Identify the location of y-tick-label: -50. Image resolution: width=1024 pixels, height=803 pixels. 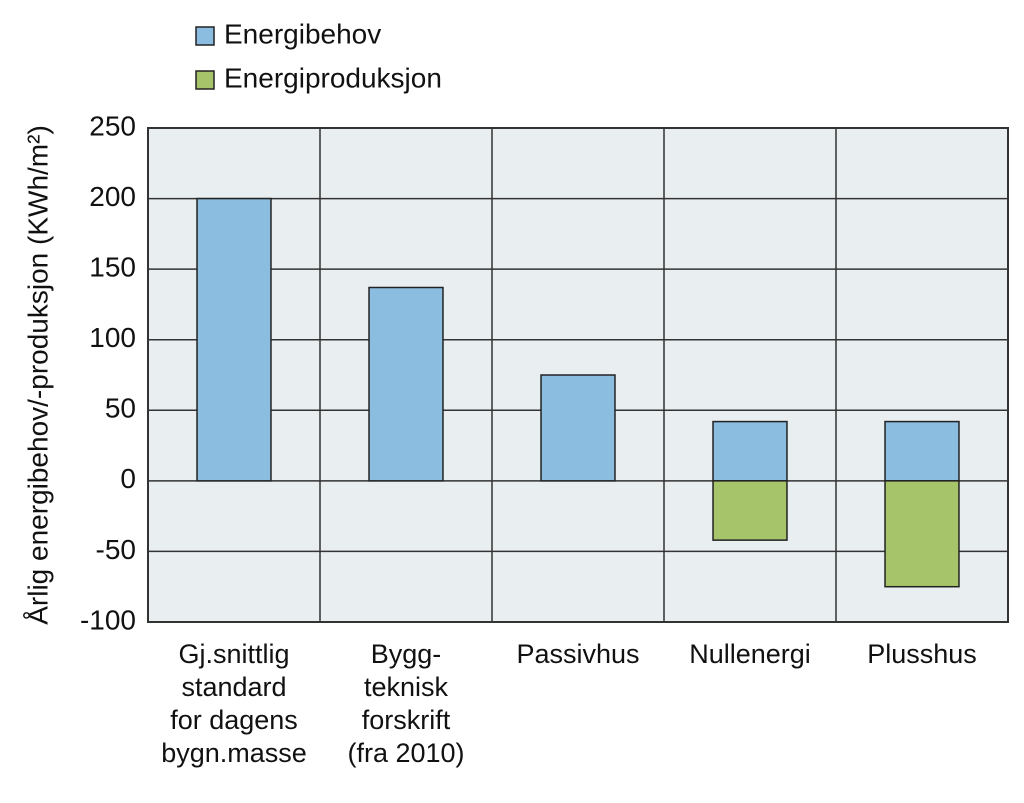
(116, 549).